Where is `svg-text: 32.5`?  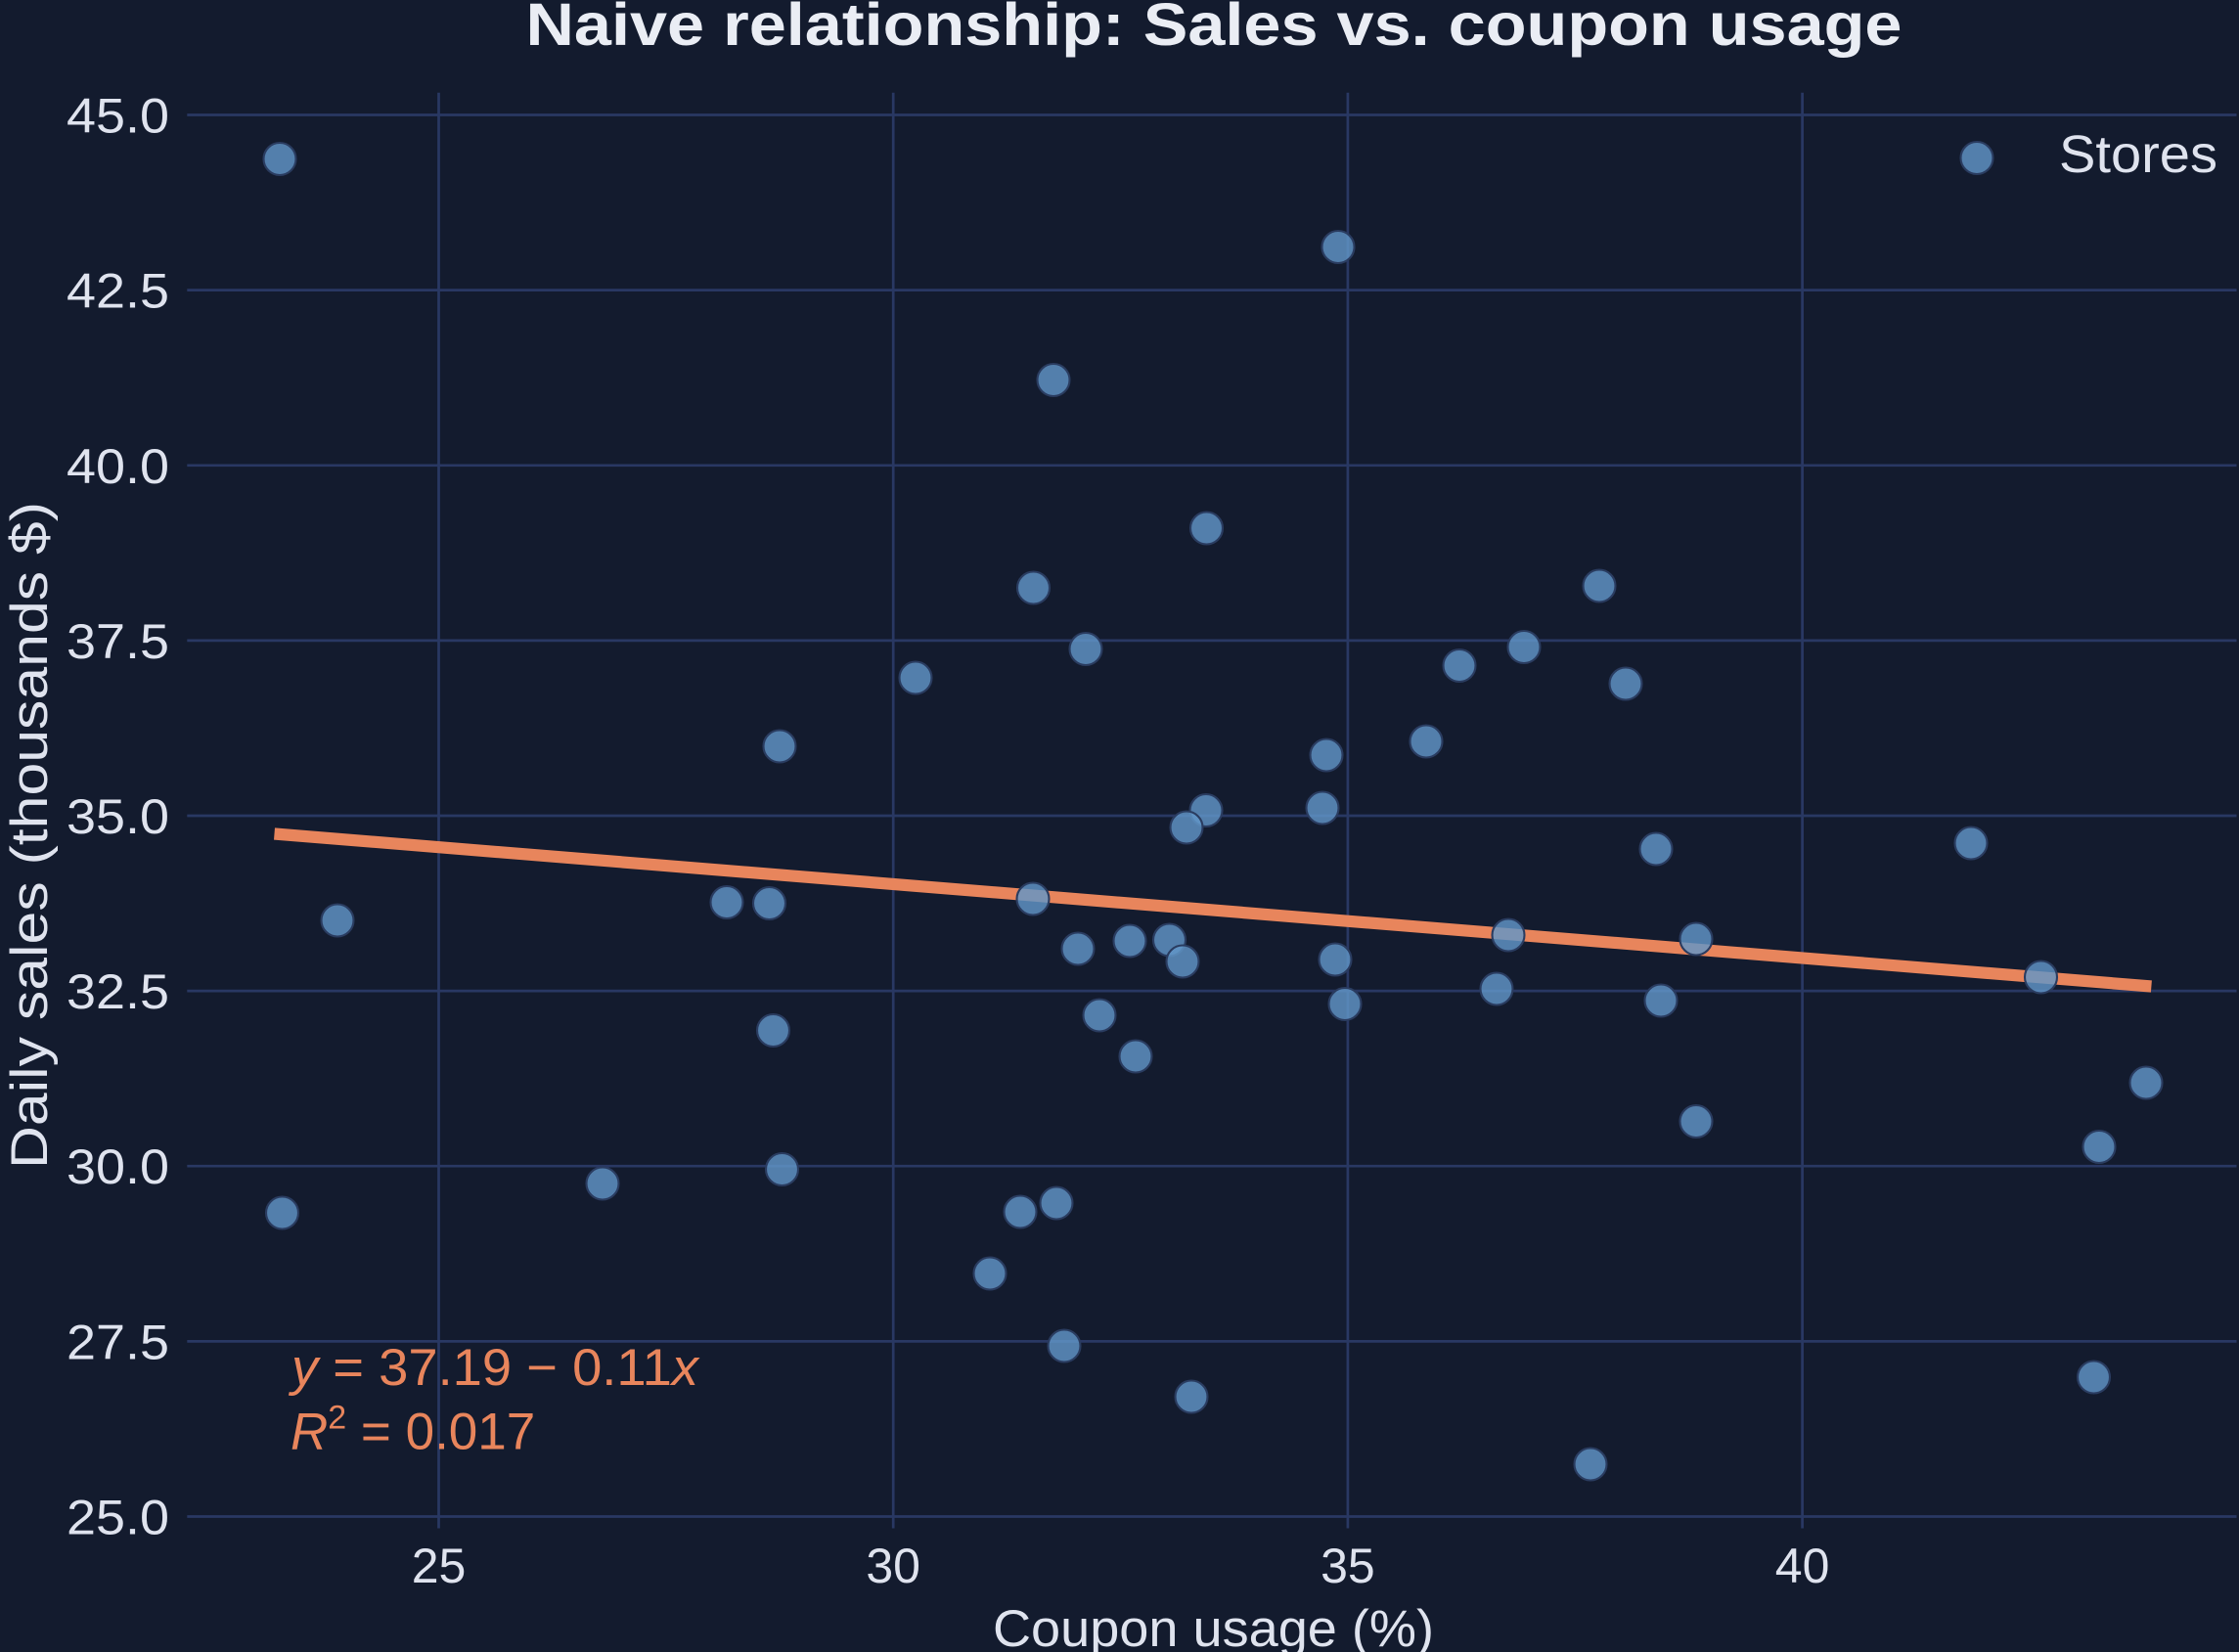 svg-text: 32.5 is located at coordinates (118, 992).